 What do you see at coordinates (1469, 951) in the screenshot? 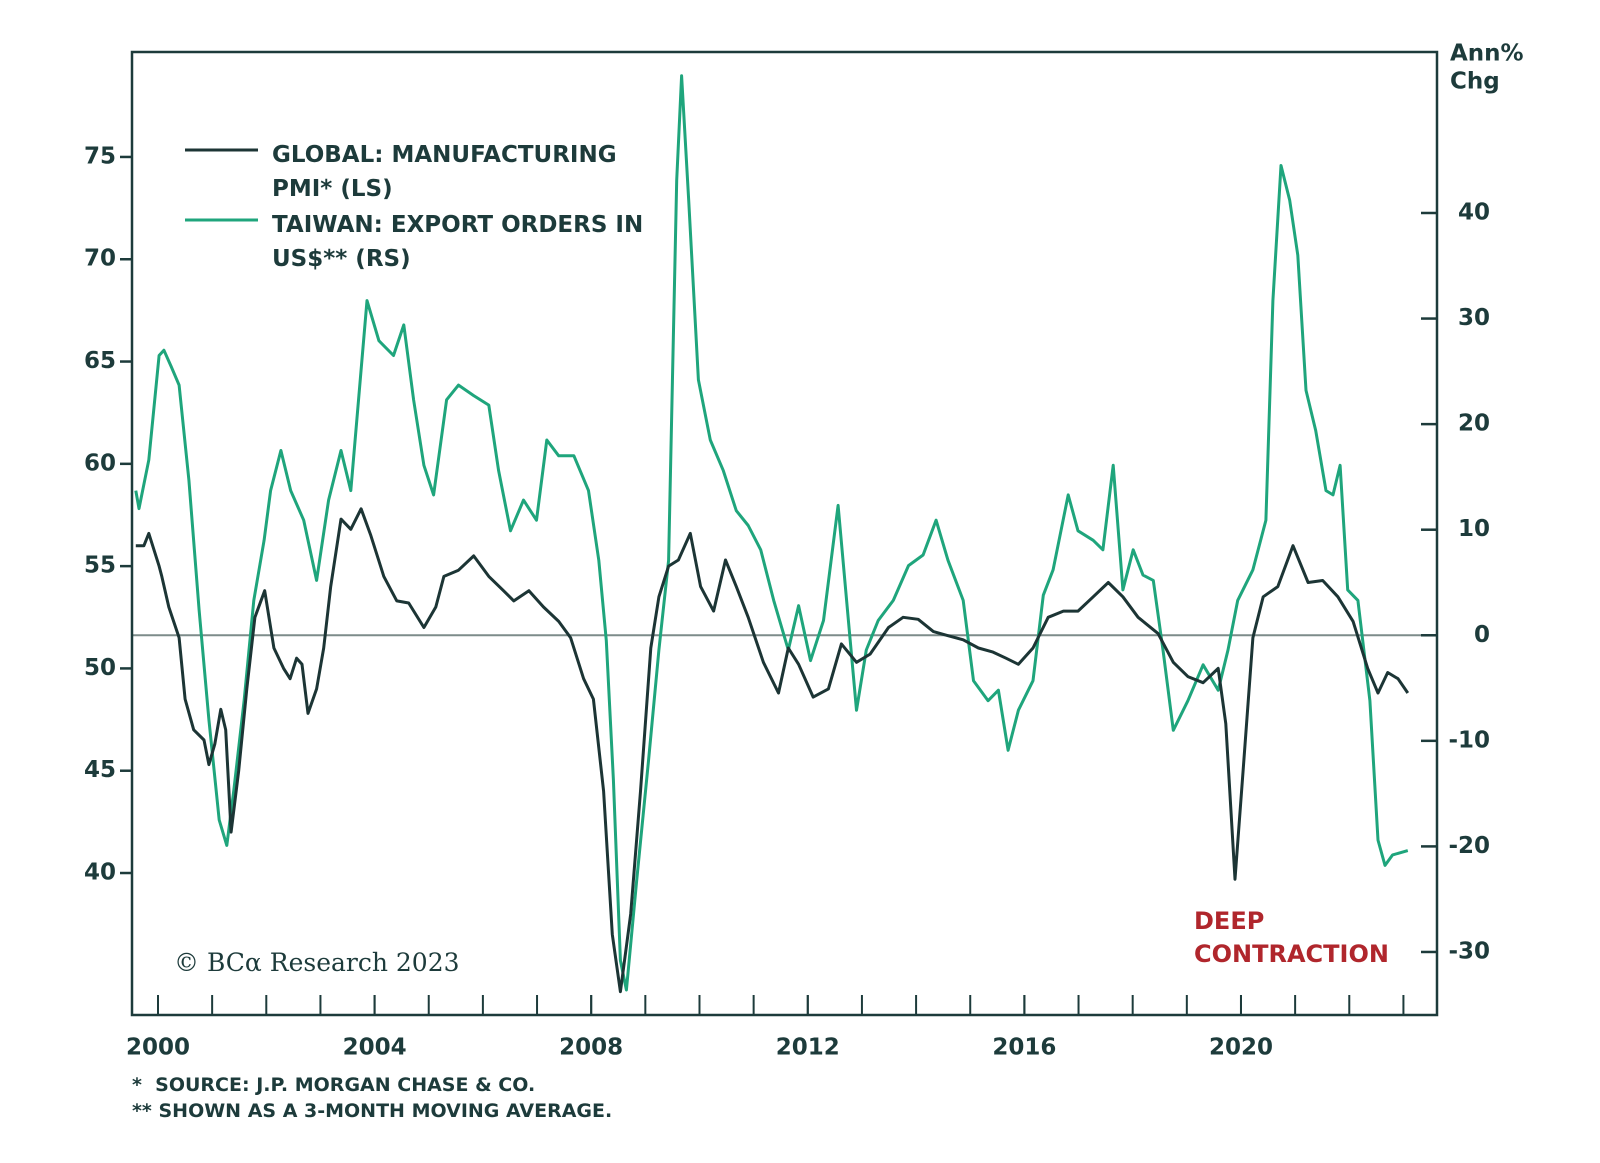
I see `y2-tick-label: -30` at bounding box center [1469, 951].